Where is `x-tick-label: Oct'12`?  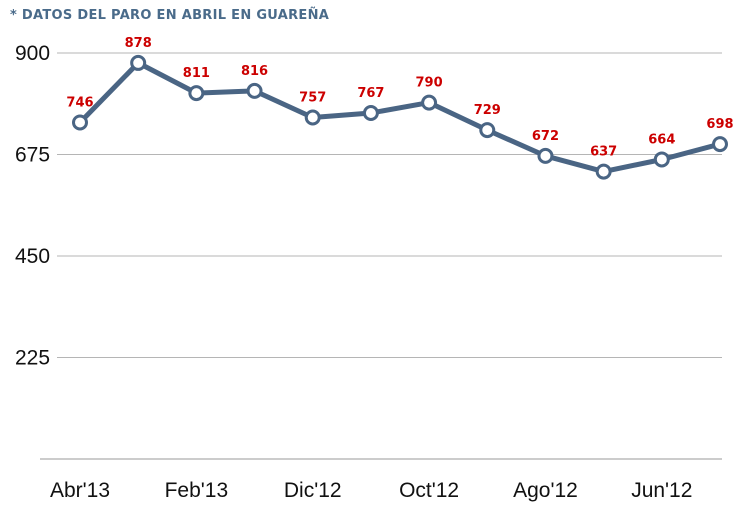 x-tick-label: Oct'12 is located at coordinates (429, 490).